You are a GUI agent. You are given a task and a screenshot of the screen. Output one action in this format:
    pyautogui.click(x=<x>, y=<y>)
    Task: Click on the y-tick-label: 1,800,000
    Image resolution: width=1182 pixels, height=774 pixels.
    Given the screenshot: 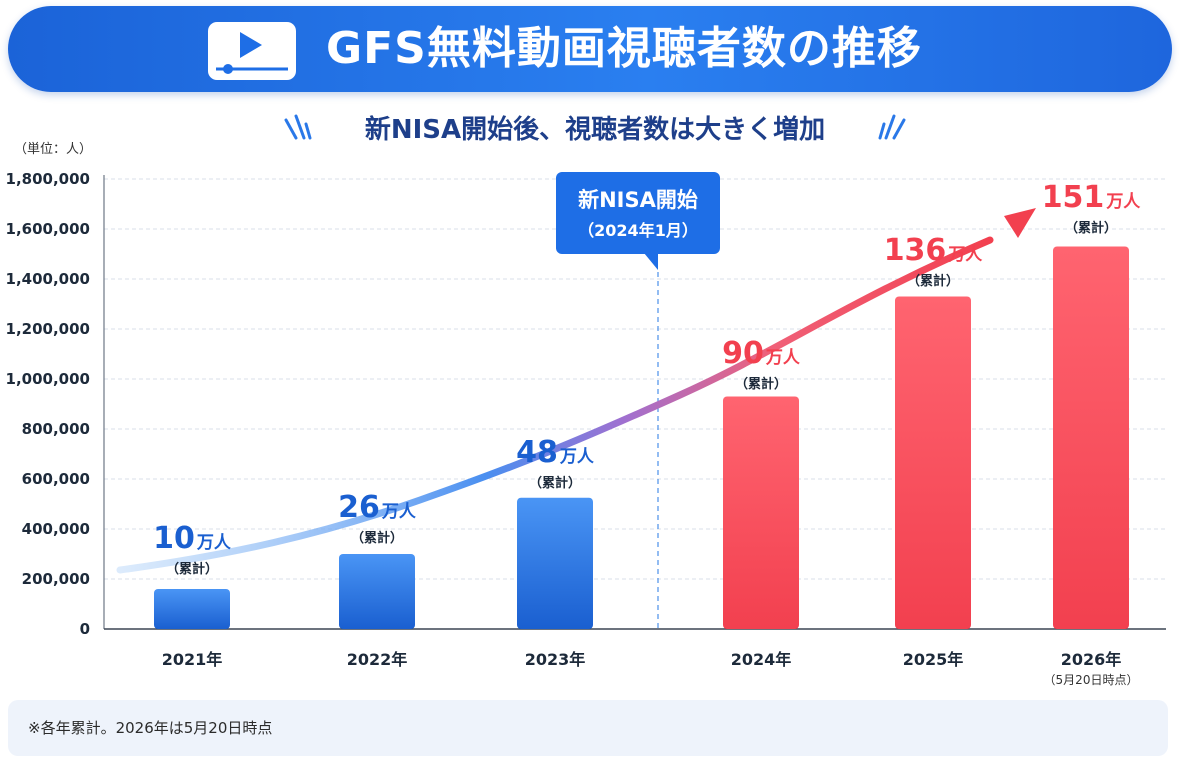 What is the action you would take?
    pyautogui.click(x=48, y=179)
    